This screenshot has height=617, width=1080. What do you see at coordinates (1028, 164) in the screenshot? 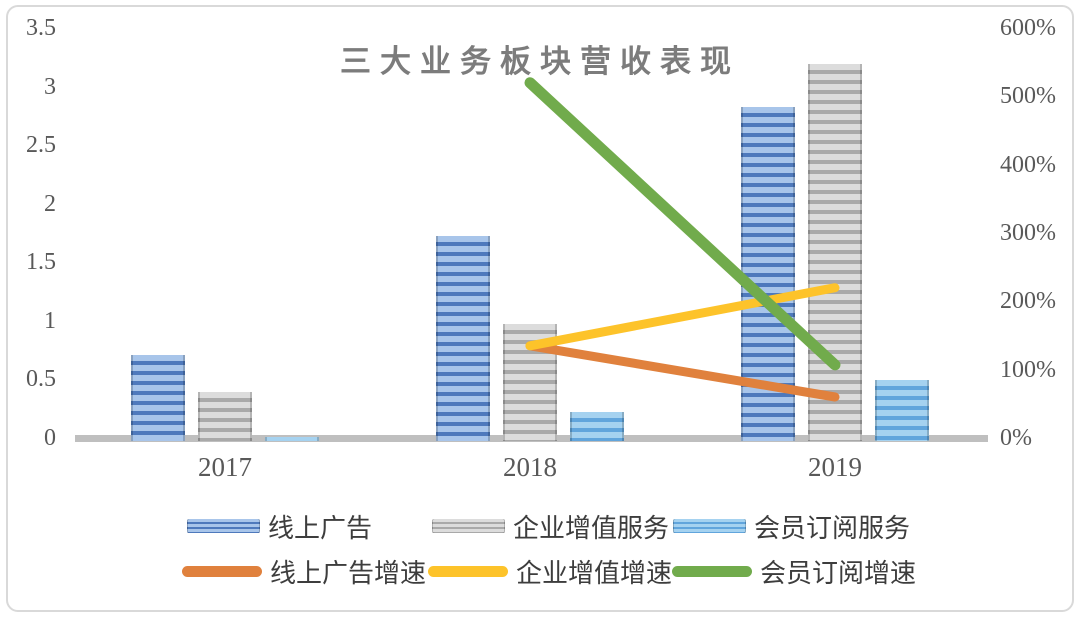
I see `right-axis-tick-label: 400%` at bounding box center [1028, 164].